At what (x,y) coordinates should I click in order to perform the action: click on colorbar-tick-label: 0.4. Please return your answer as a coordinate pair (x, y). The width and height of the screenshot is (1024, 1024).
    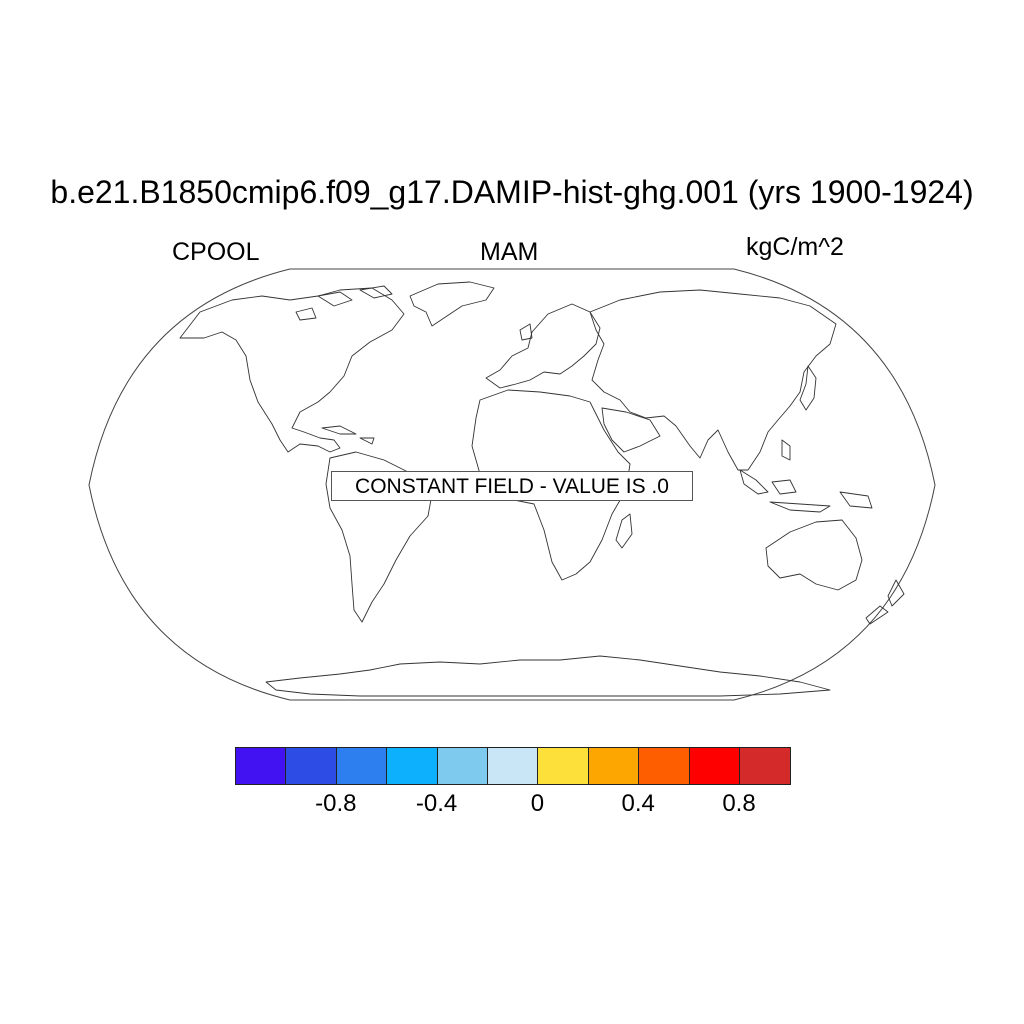
    Looking at the image, I should click on (638, 803).